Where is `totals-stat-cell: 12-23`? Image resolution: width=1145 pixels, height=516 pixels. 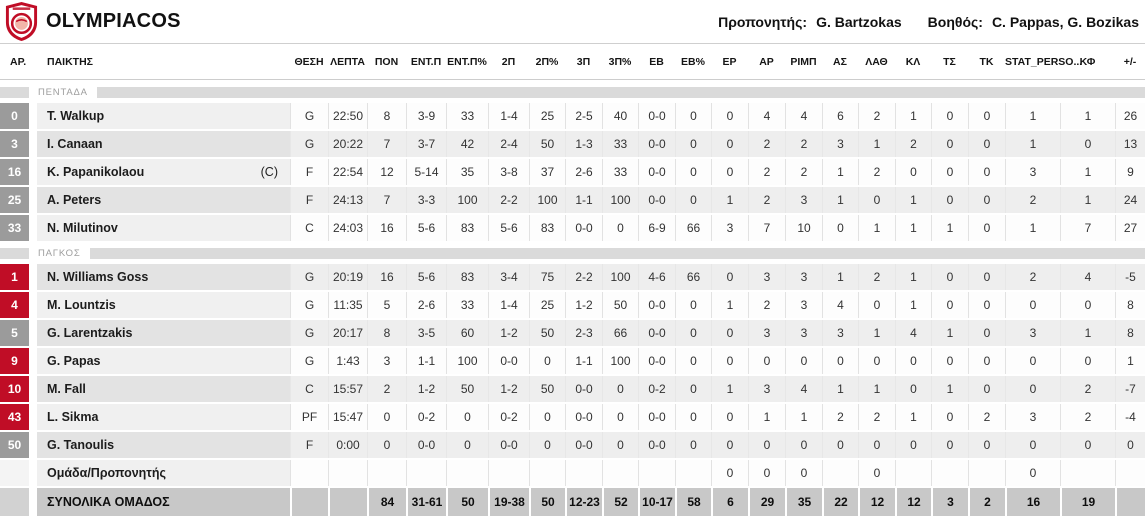
totals-stat-cell: 12-23 is located at coordinates (583, 502).